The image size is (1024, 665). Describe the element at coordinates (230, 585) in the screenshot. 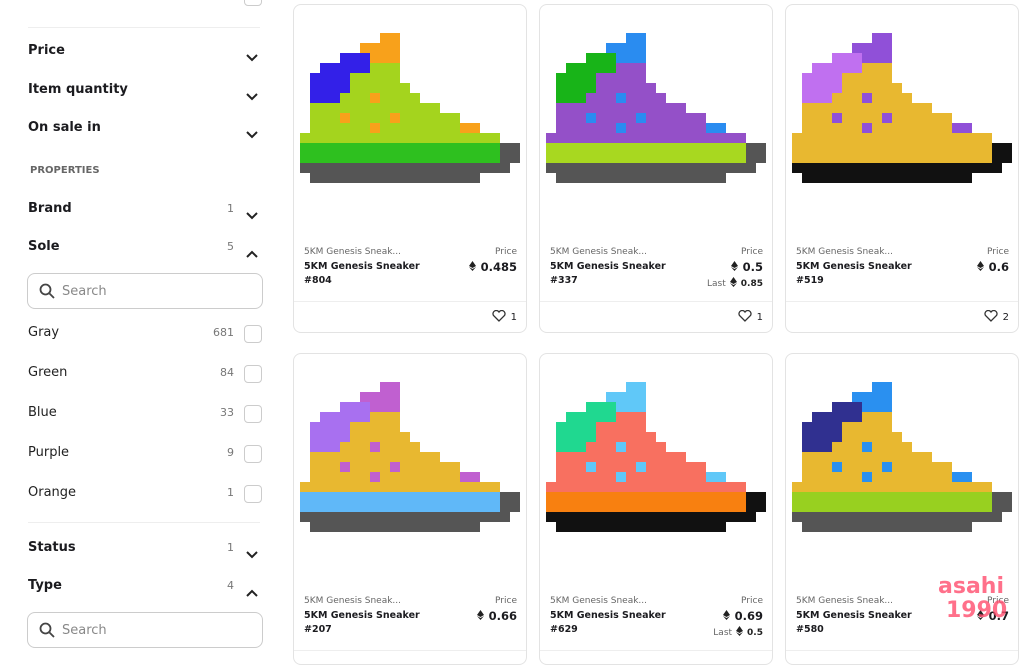

I see `filter-count: 4` at that location.